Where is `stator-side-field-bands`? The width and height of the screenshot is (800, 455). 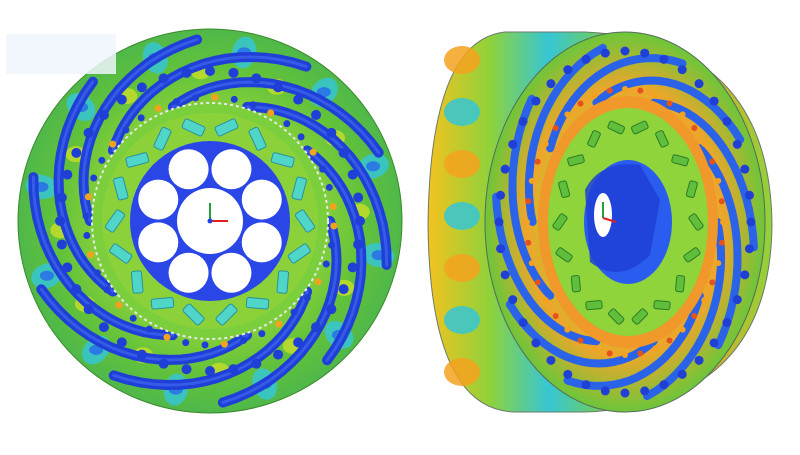
stator-side-field-bands is located at coordinates (462, 216).